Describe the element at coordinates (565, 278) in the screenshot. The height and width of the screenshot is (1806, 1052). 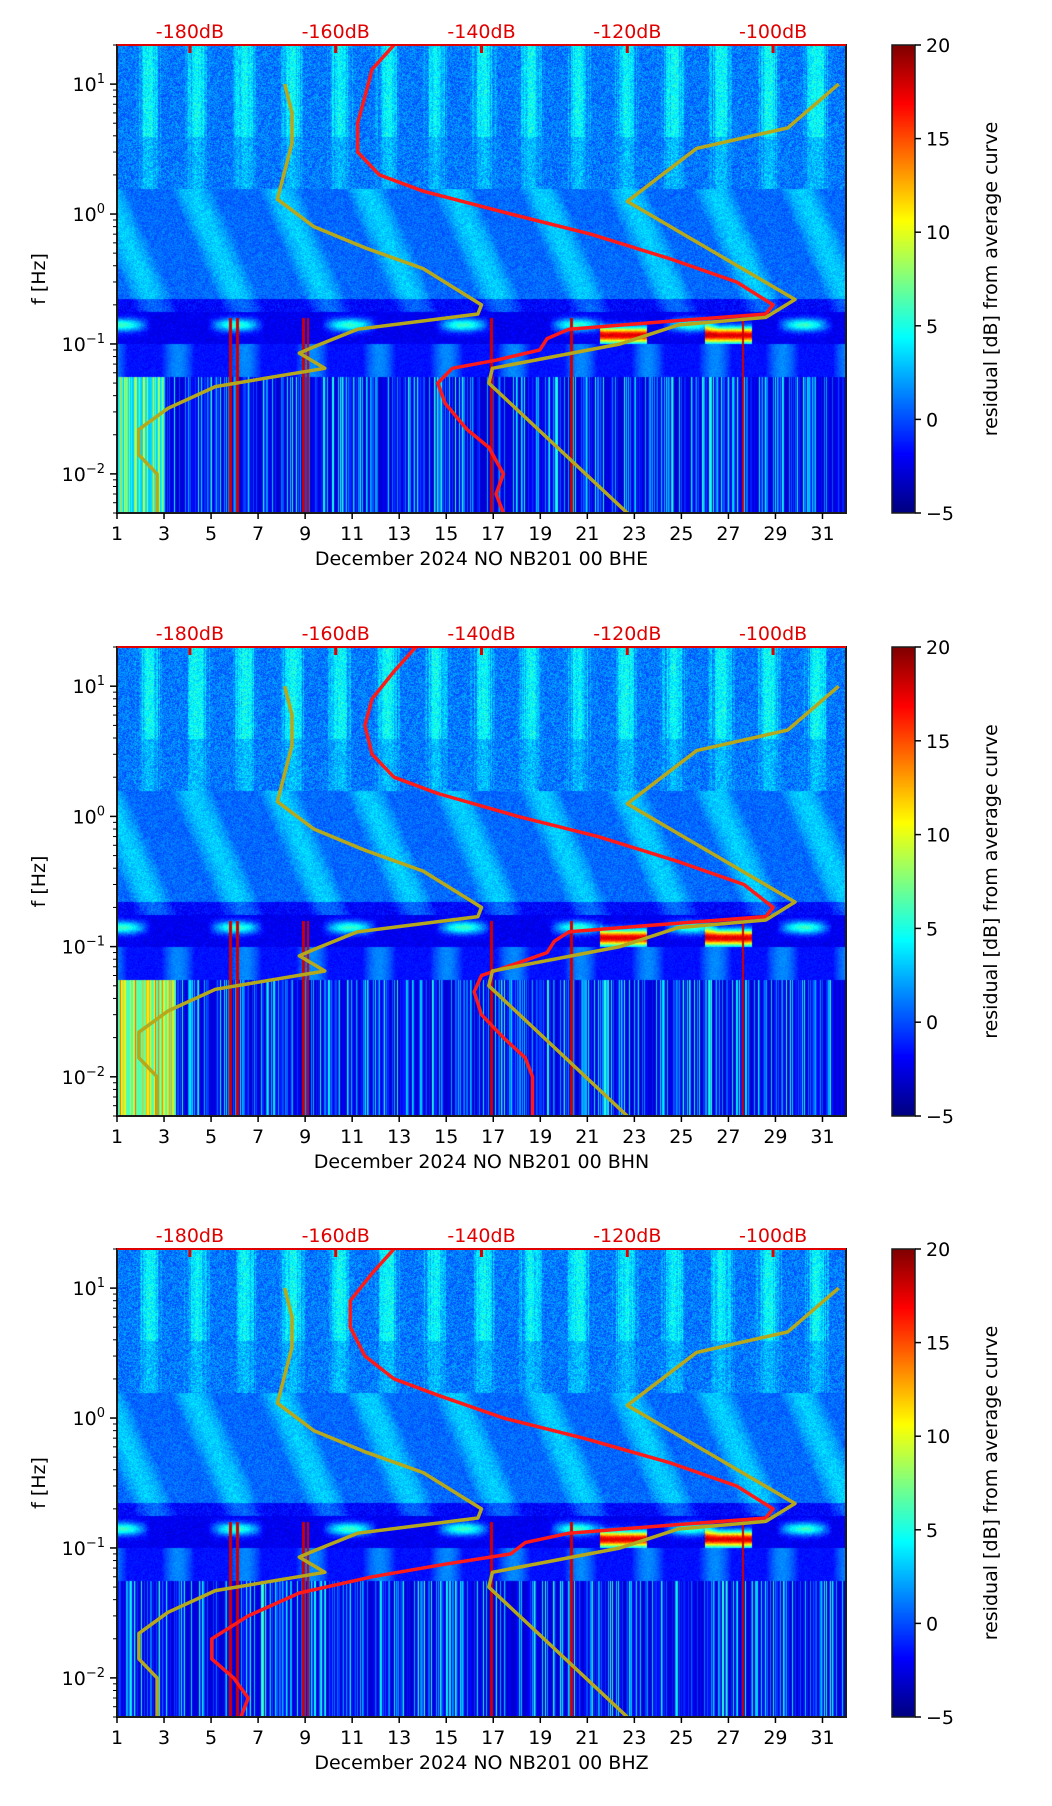
I see `series-line-average-psd` at that location.